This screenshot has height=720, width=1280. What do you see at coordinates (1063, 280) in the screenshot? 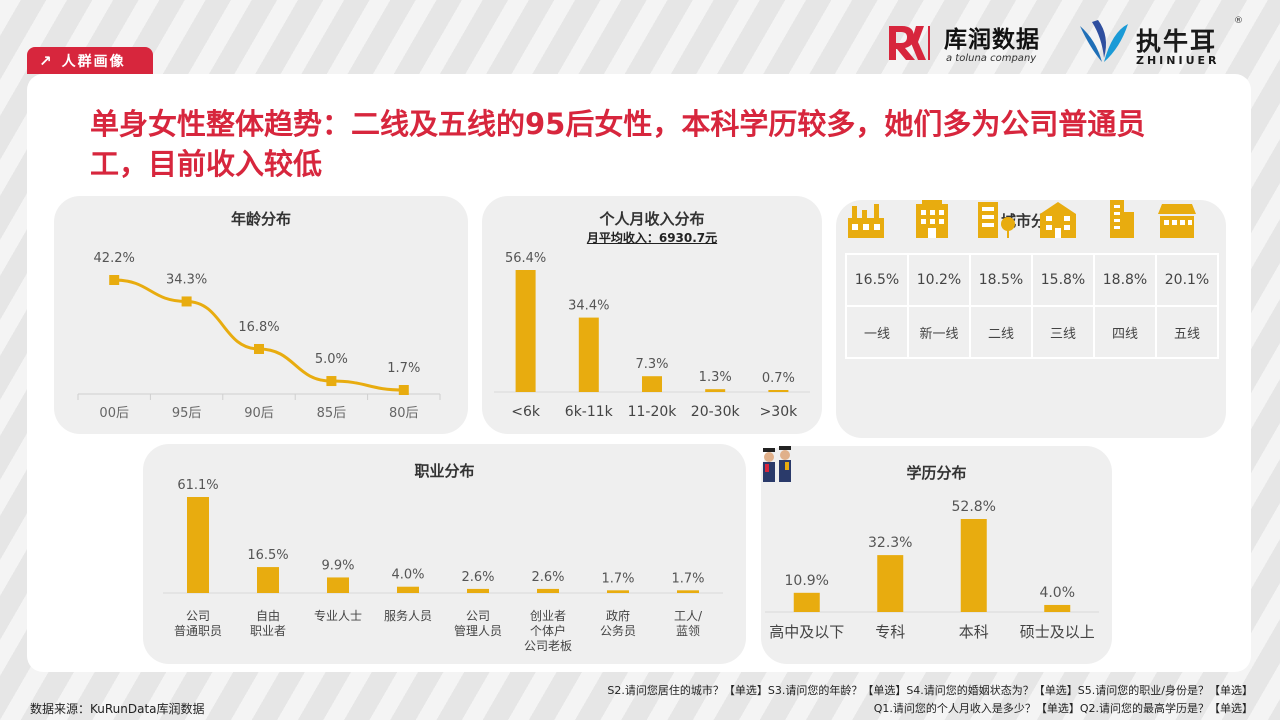
I see `city-value-cell: 15.8%` at bounding box center [1063, 280].